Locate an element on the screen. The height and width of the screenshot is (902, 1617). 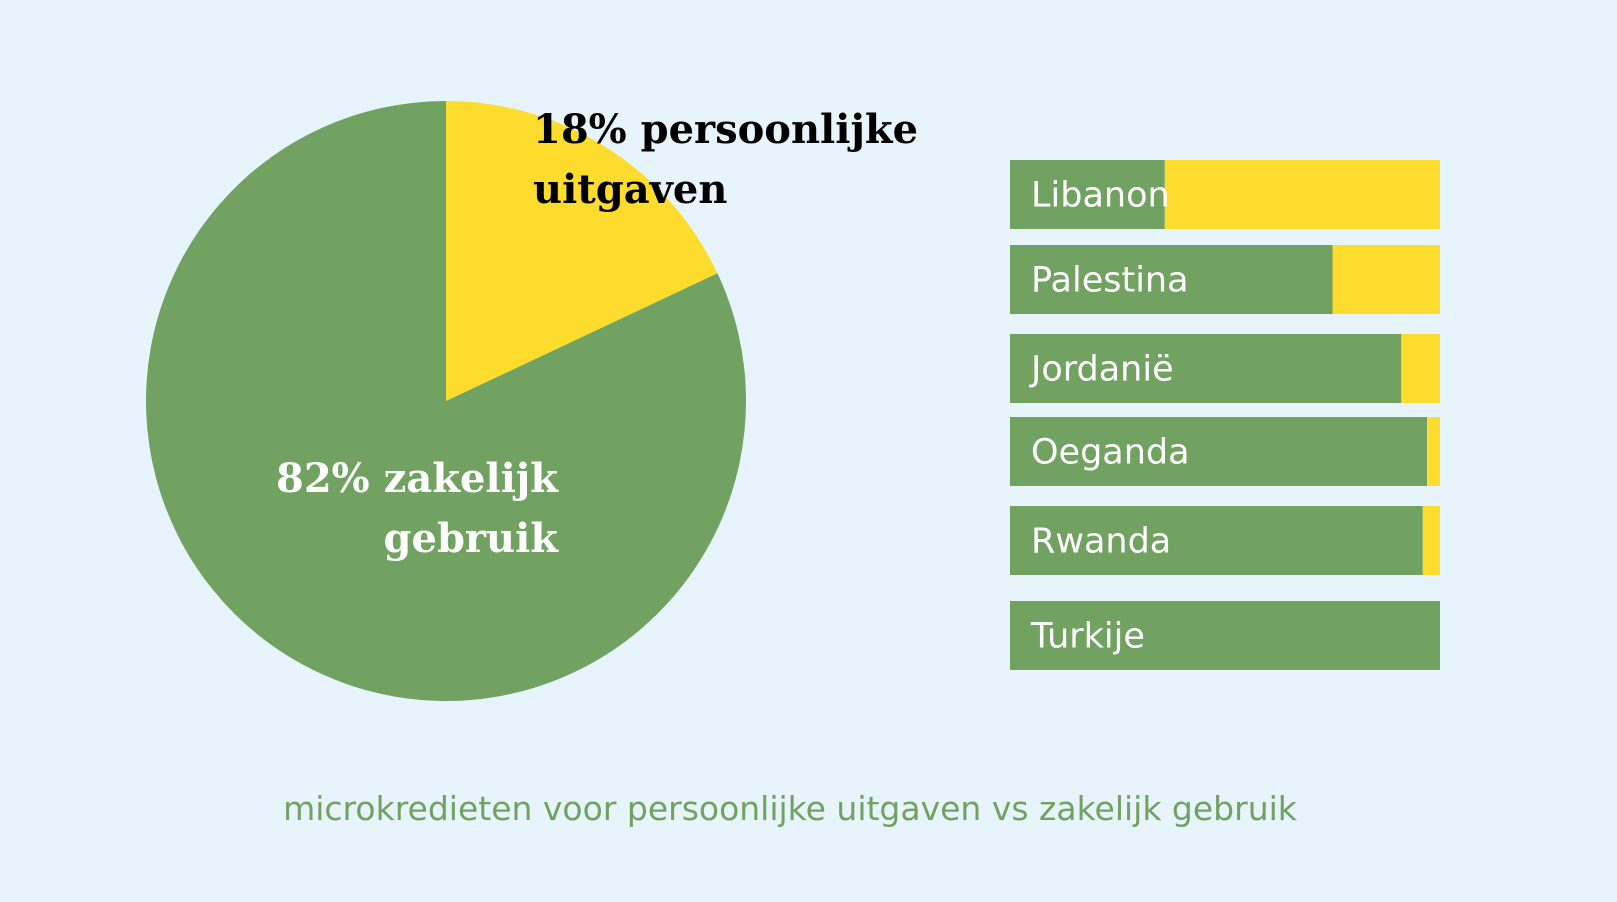
bar-category-label: Palestina is located at coordinates (1110, 281).